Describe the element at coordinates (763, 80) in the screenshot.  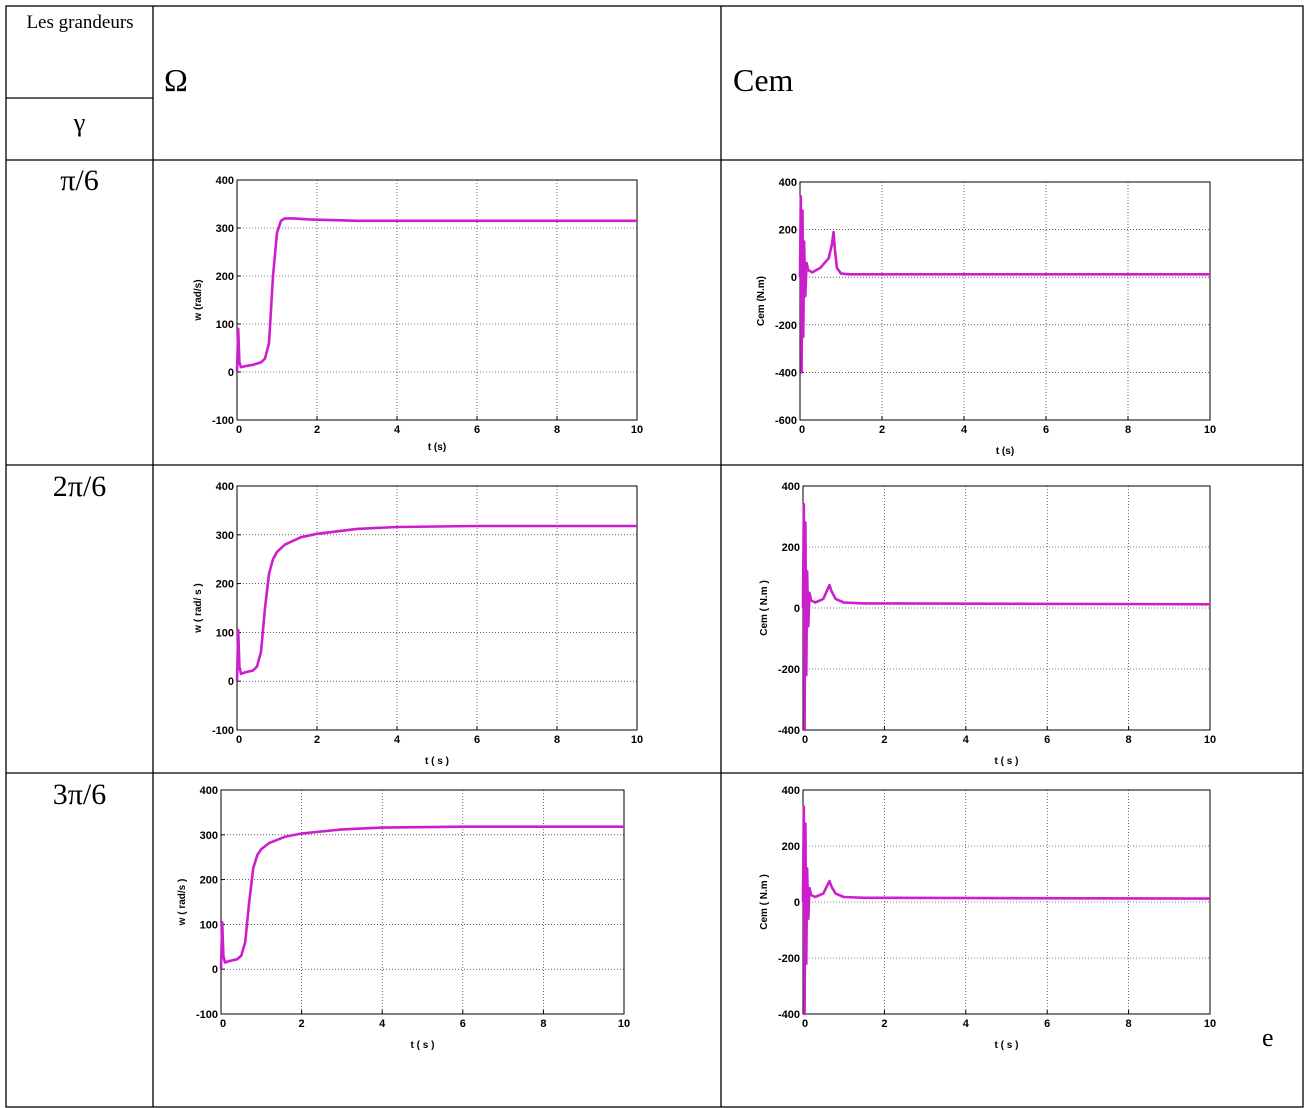
I see `column-header-cem: Cem` at that location.